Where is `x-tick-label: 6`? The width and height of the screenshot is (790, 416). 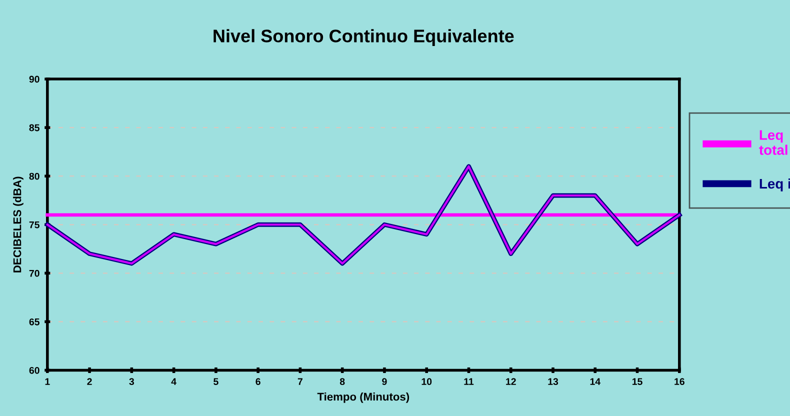 x-tick-label: 6 is located at coordinates (258, 382).